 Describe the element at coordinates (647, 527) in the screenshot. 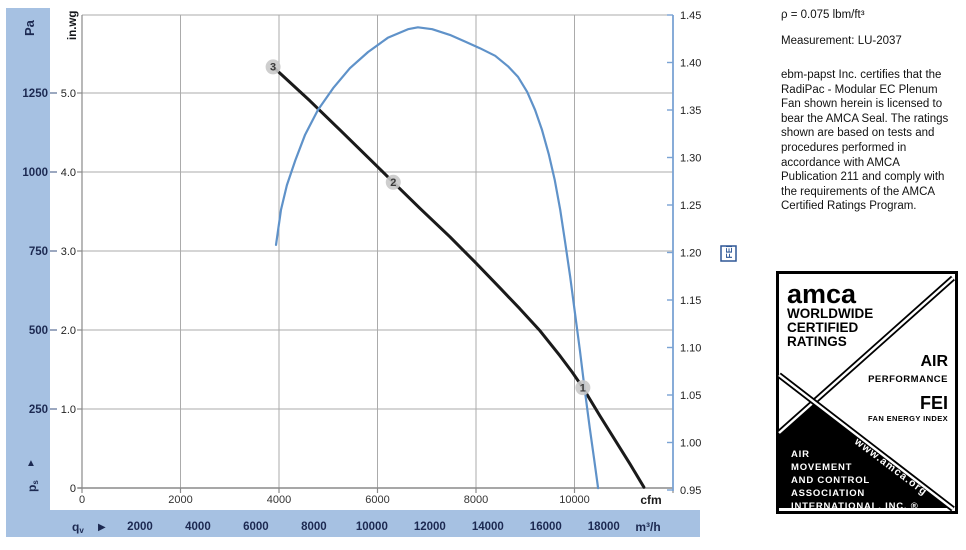

I see `m3h-unit-label: m³/h` at that location.